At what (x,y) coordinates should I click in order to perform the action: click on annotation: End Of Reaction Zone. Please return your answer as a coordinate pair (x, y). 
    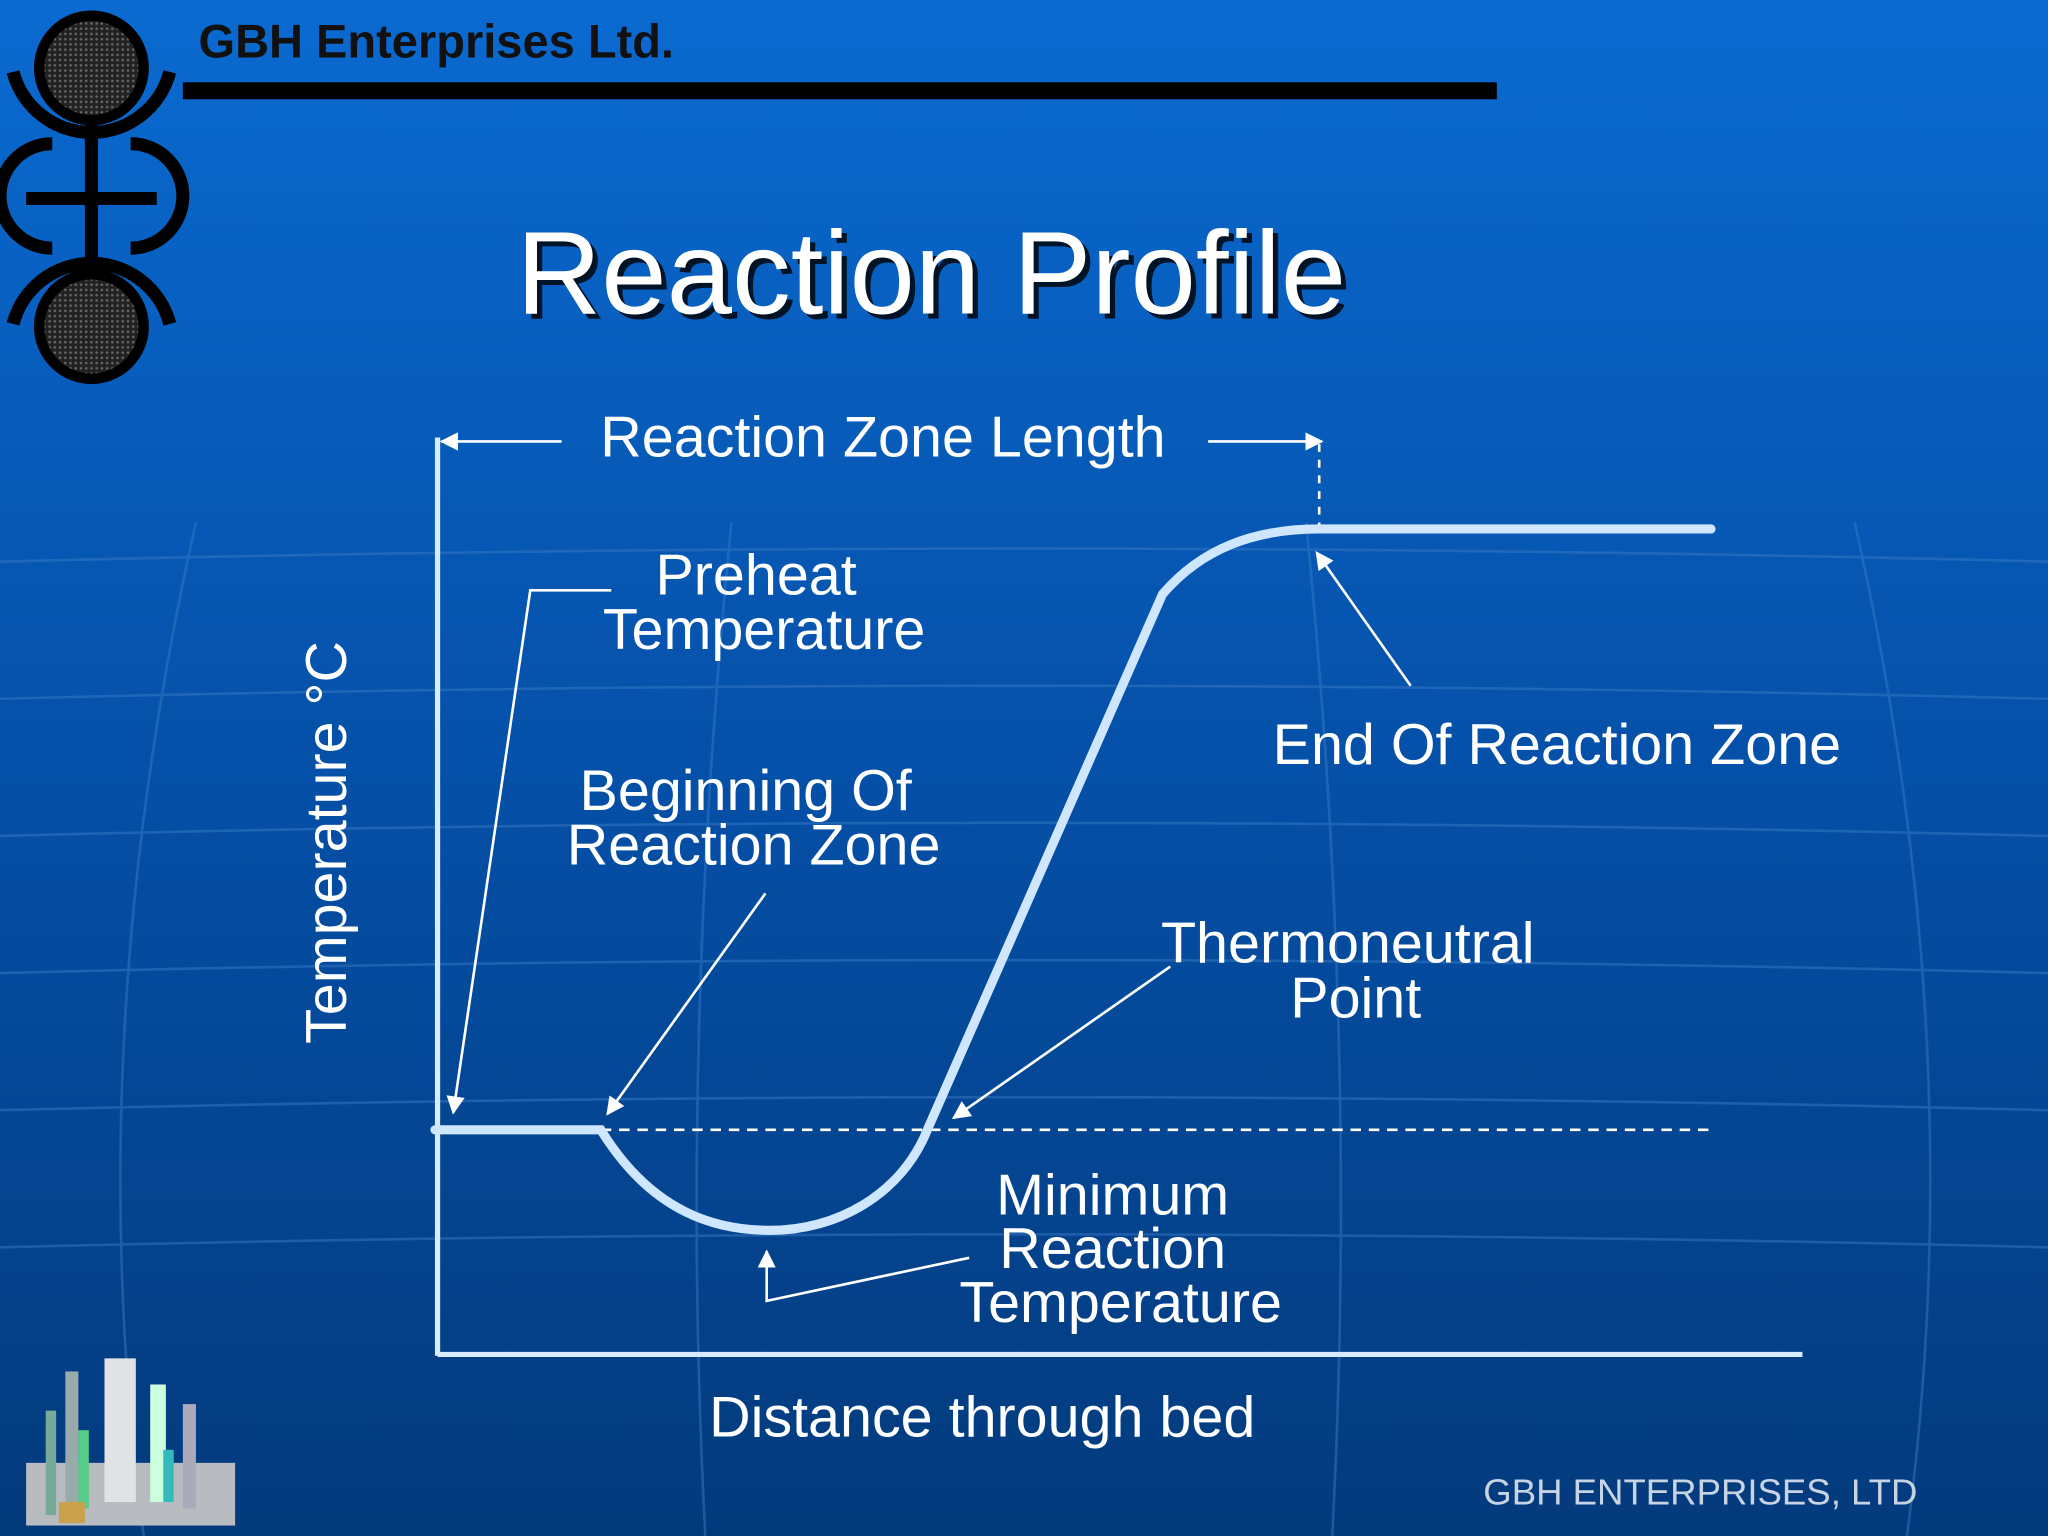
    Looking at the image, I should click on (1557, 745).